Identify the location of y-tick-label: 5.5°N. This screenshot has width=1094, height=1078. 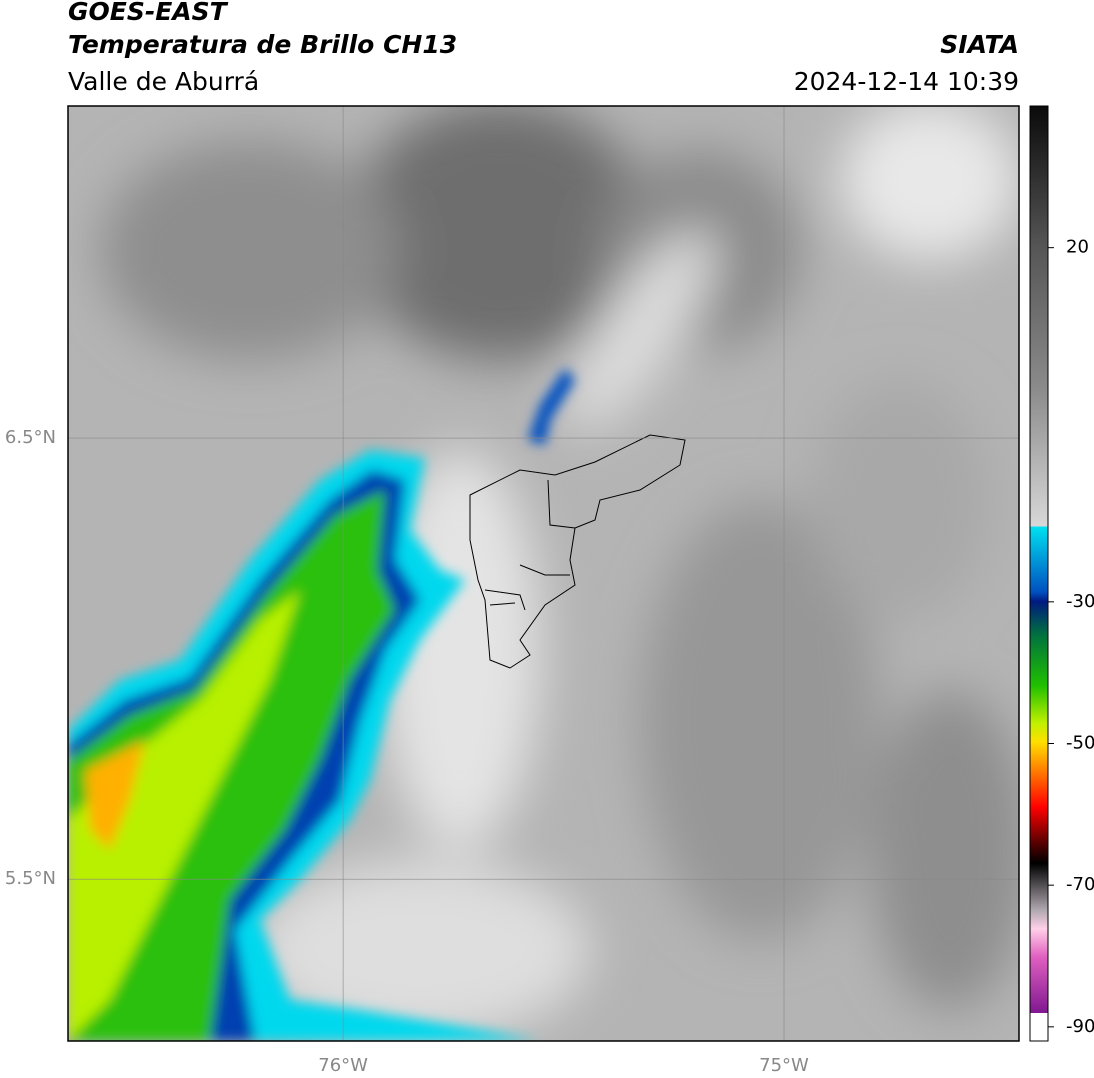
(30, 878).